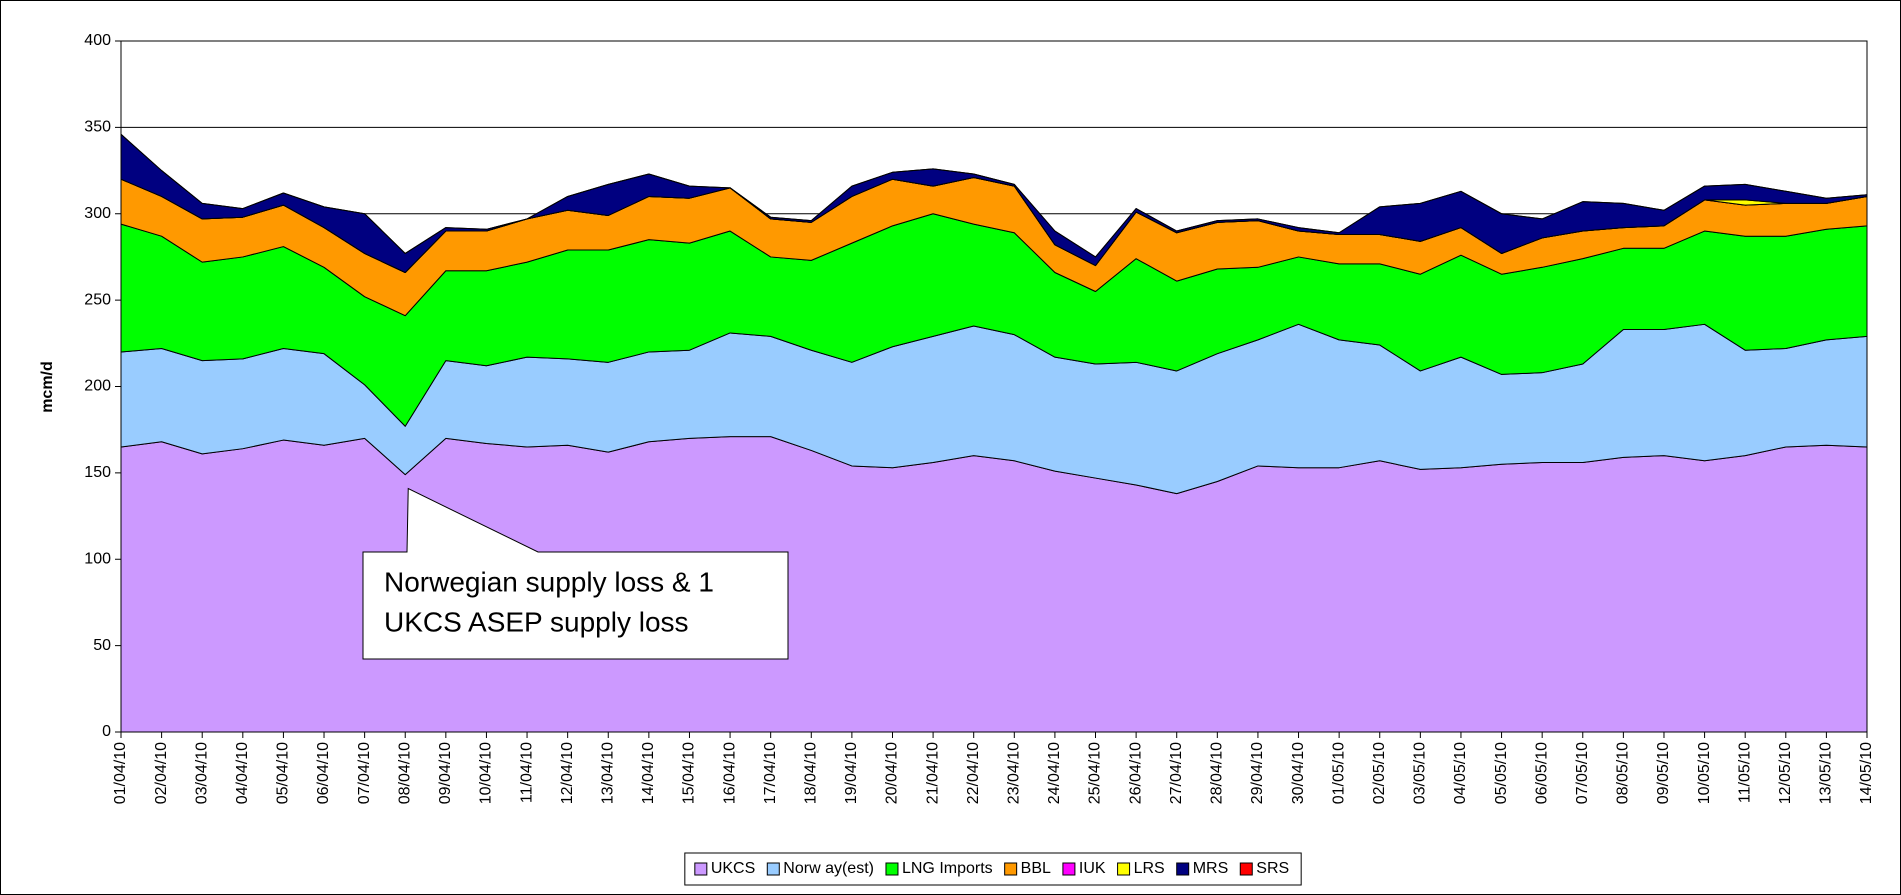 Image resolution: width=1901 pixels, height=895 pixels. What do you see at coordinates (486, 773) in the screenshot?
I see `x-tick-label: 10/04/10` at bounding box center [486, 773].